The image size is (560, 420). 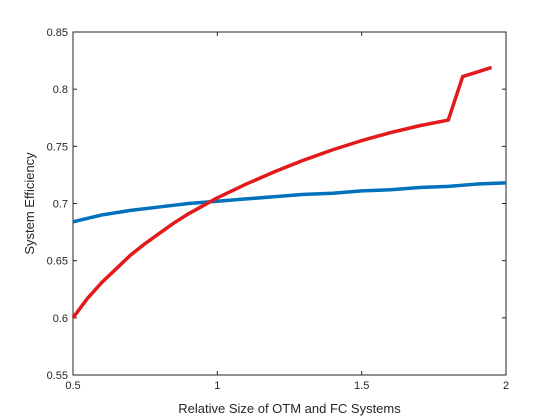 I want to click on y-tick-label: 0.8, so click(x=60, y=90).